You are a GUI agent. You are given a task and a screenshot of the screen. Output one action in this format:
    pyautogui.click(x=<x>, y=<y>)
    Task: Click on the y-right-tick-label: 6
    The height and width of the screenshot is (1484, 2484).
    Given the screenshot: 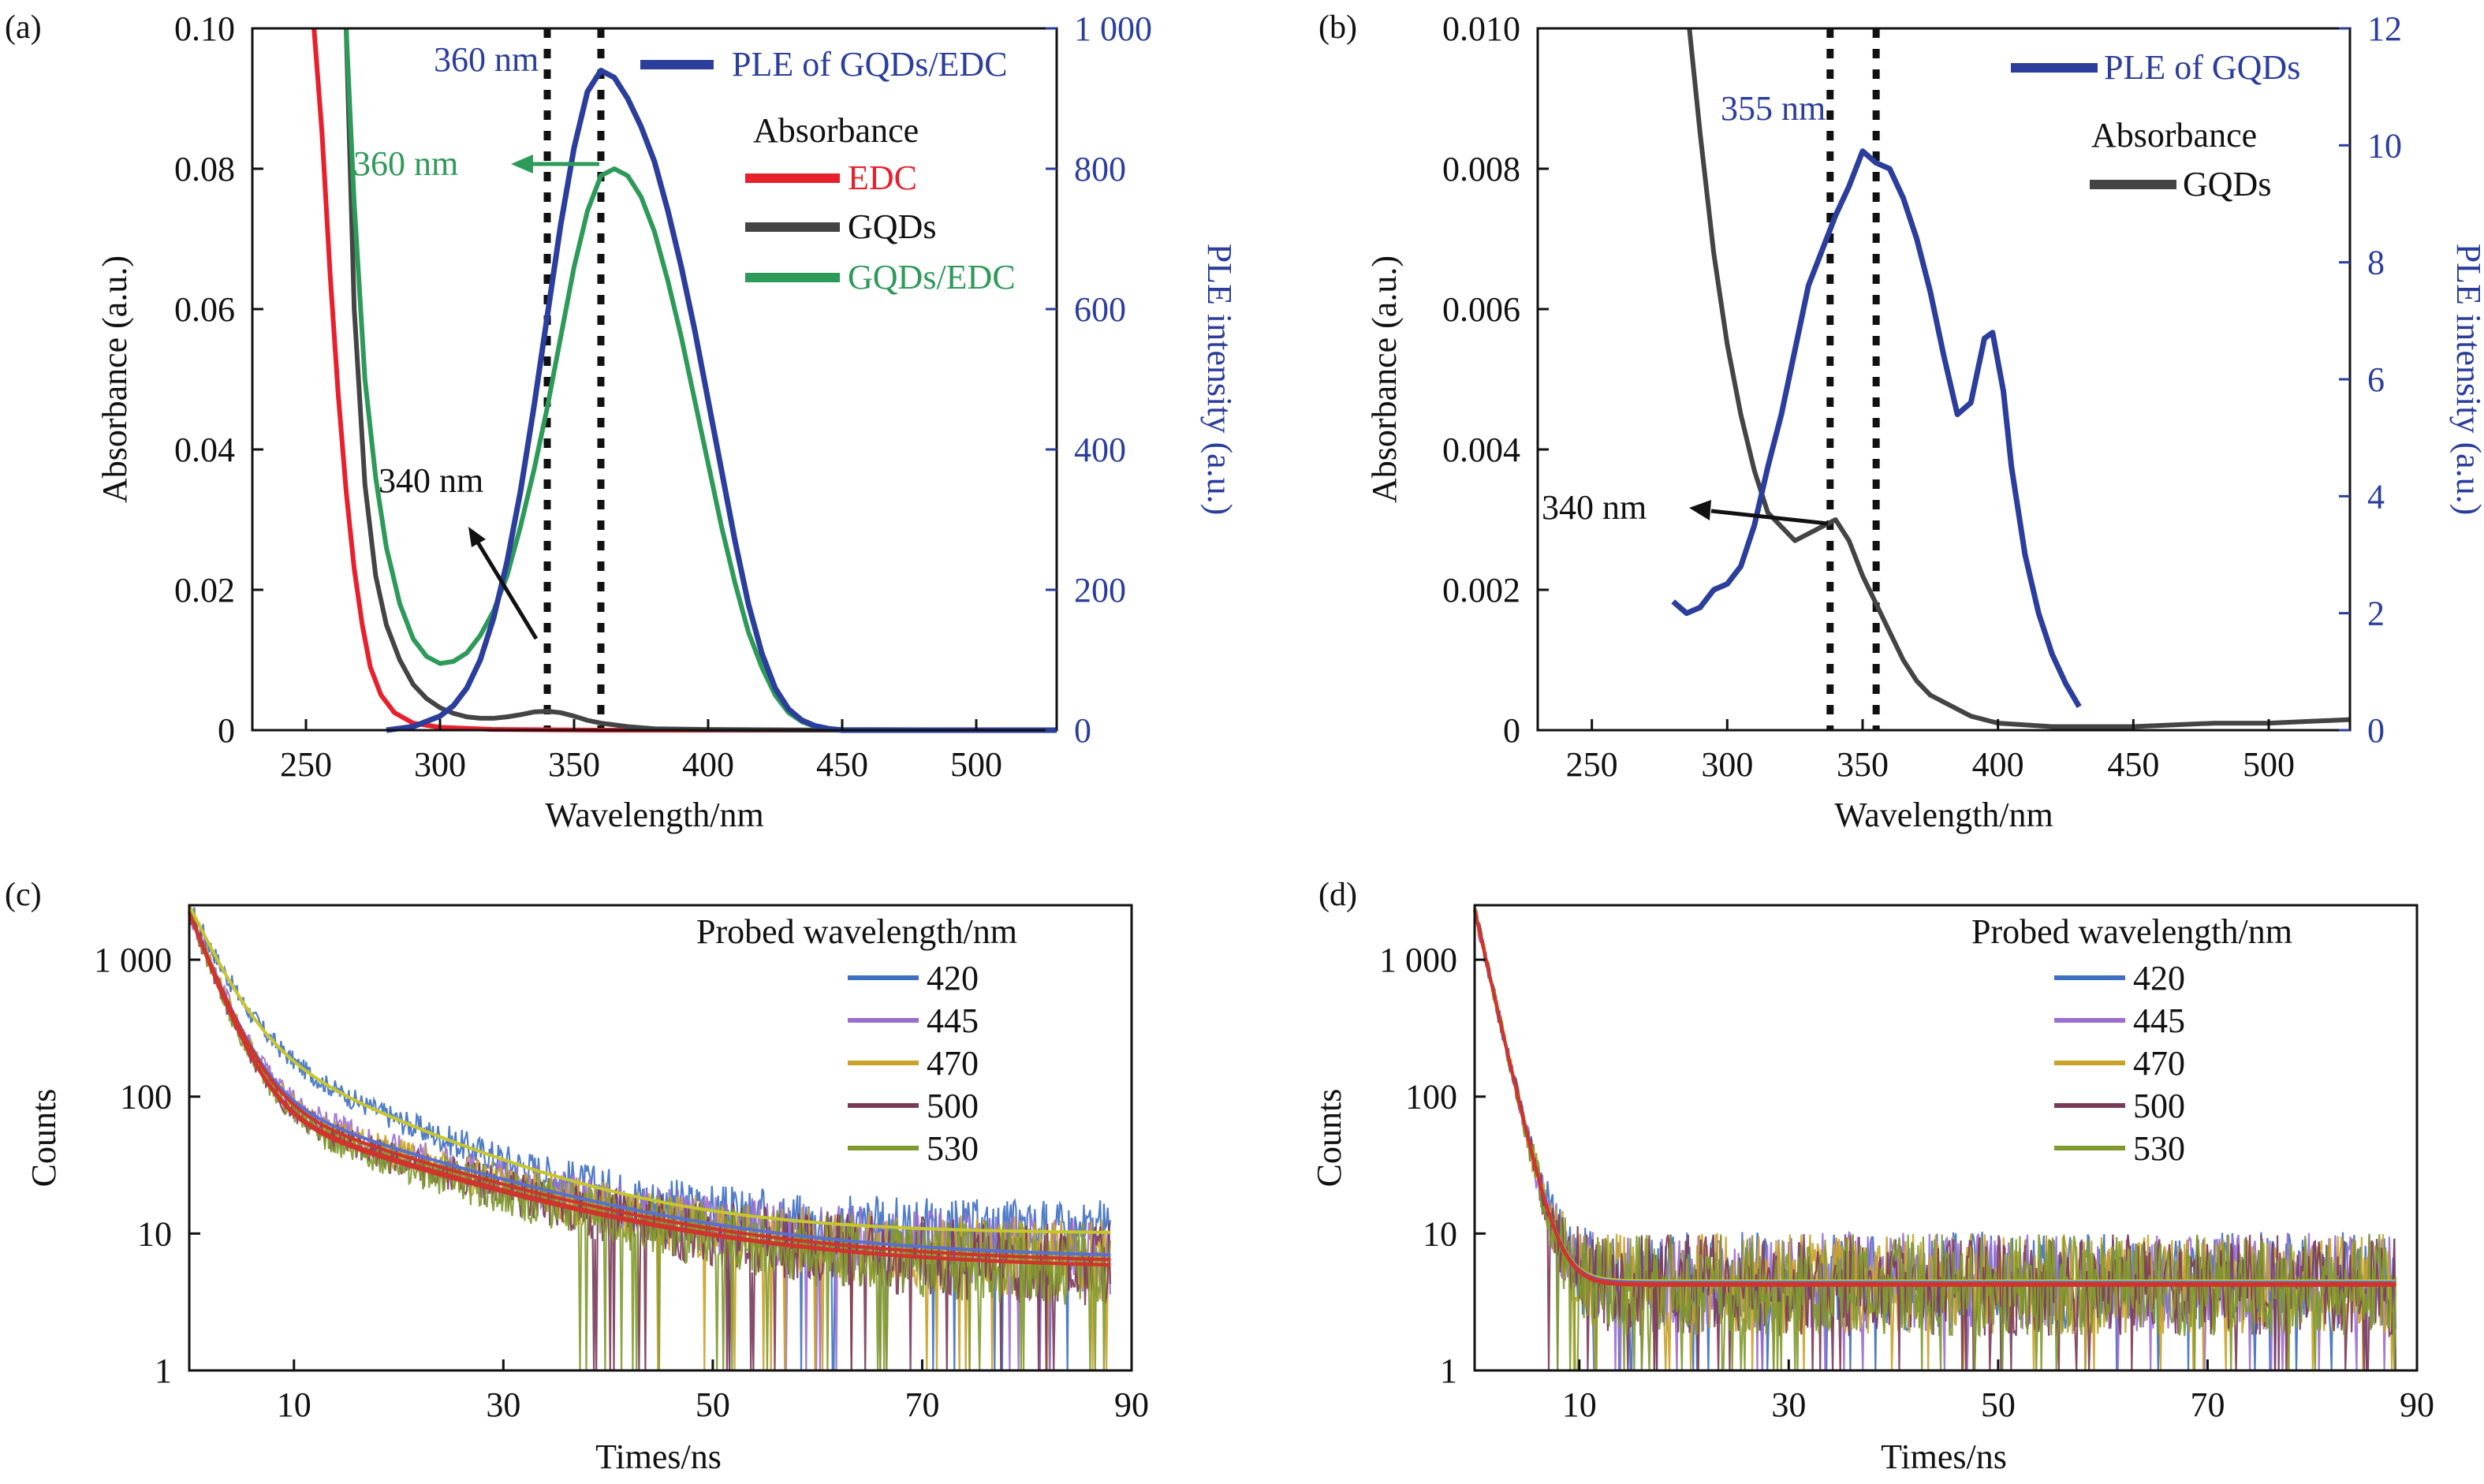 What is the action you would take?
    pyautogui.click(x=2376, y=379)
    